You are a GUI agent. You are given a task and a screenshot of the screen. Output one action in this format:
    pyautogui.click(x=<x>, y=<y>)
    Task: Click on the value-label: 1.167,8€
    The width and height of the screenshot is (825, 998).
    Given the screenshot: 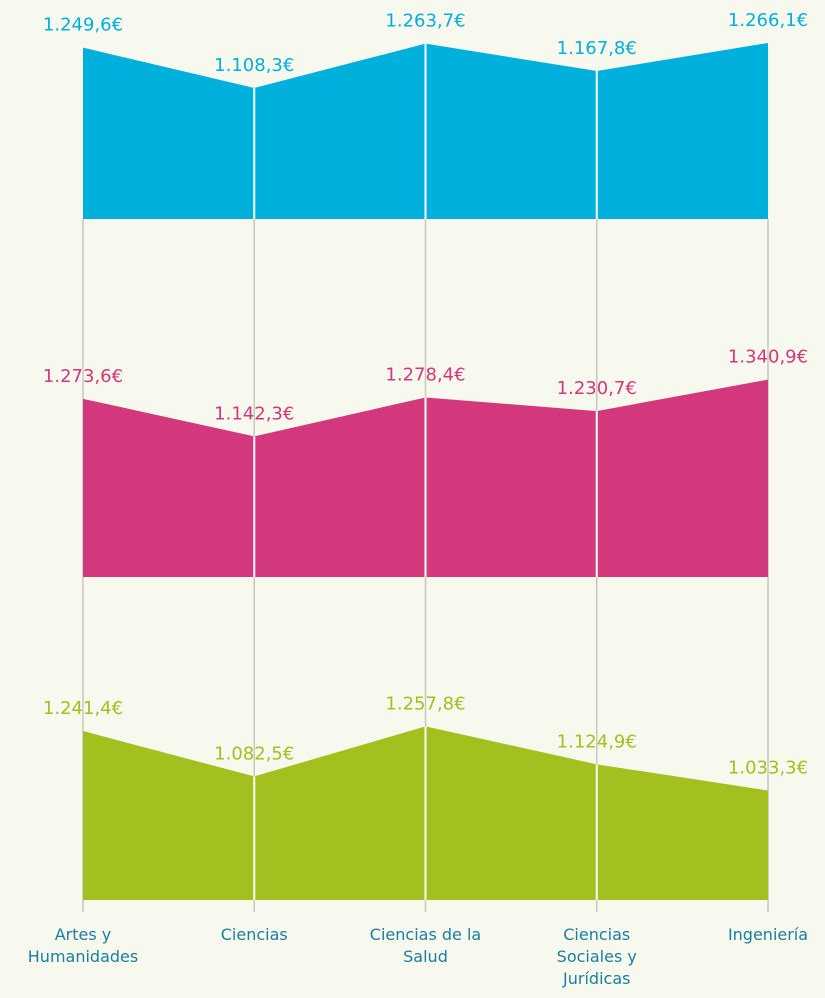 What is the action you would take?
    pyautogui.click(x=597, y=48)
    